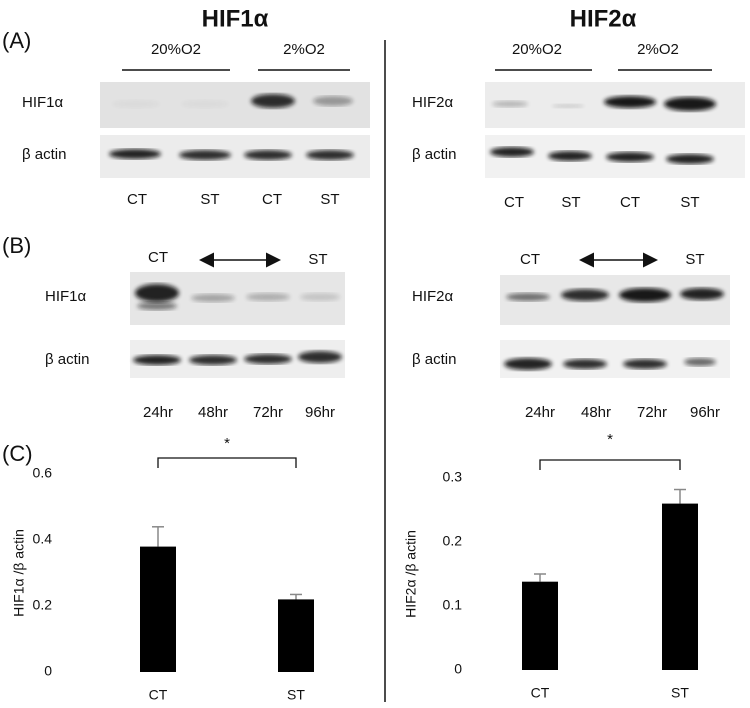  I want to click on y-tick-label: 0.4, so click(43, 539).